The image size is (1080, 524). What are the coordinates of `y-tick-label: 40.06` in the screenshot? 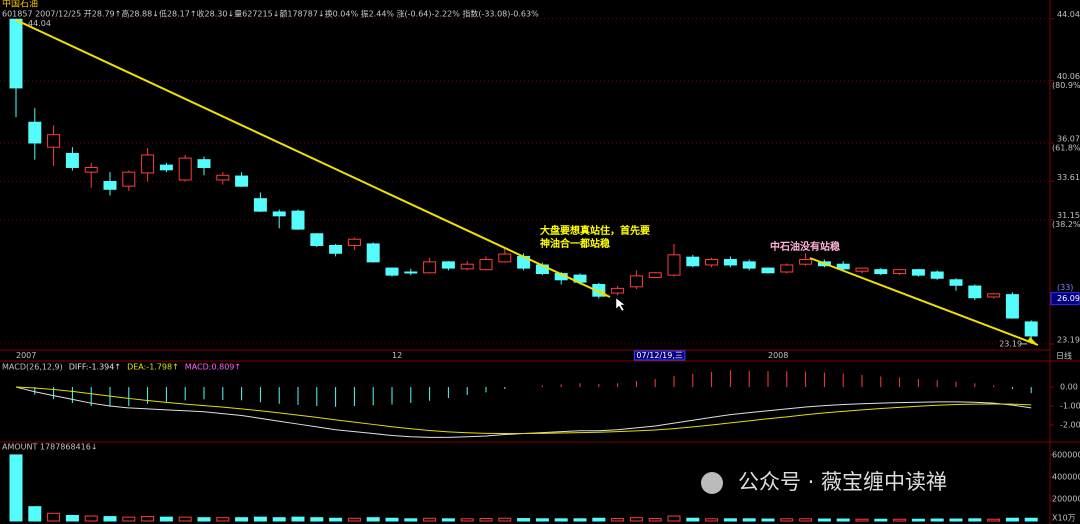 It's located at (1068, 76).